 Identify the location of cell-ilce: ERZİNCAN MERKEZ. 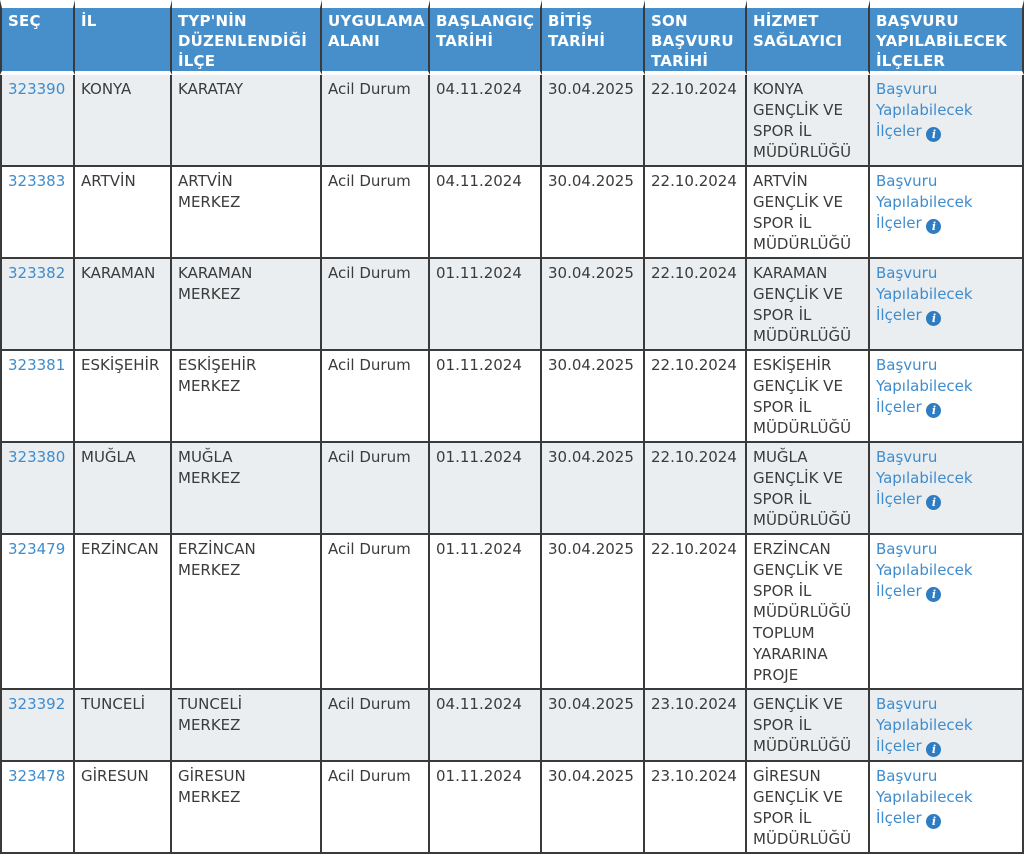
(247, 612).